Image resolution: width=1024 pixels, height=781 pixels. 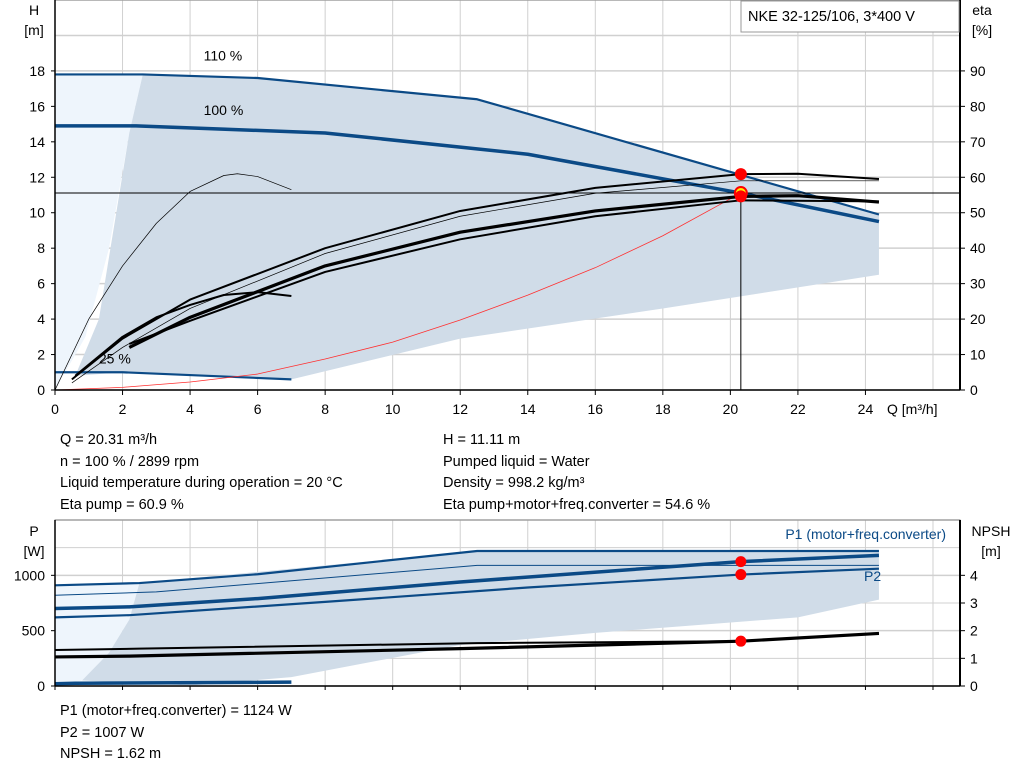 What do you see at coordinates (29, 575) in the screenshot?
I see `tick-label-left: 1000` at bounding box center [29, 575].